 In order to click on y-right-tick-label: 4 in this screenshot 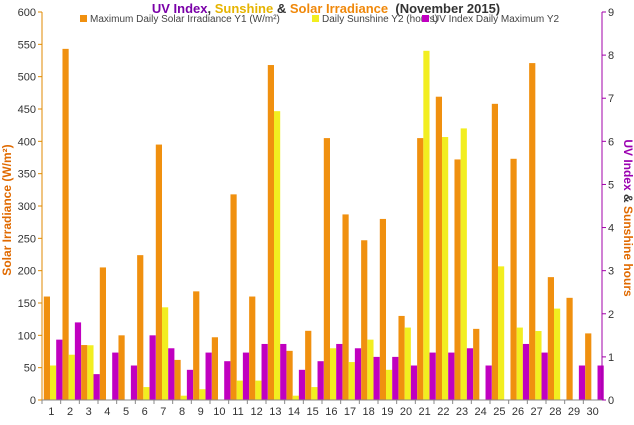, I will do `click(611, 229)`.